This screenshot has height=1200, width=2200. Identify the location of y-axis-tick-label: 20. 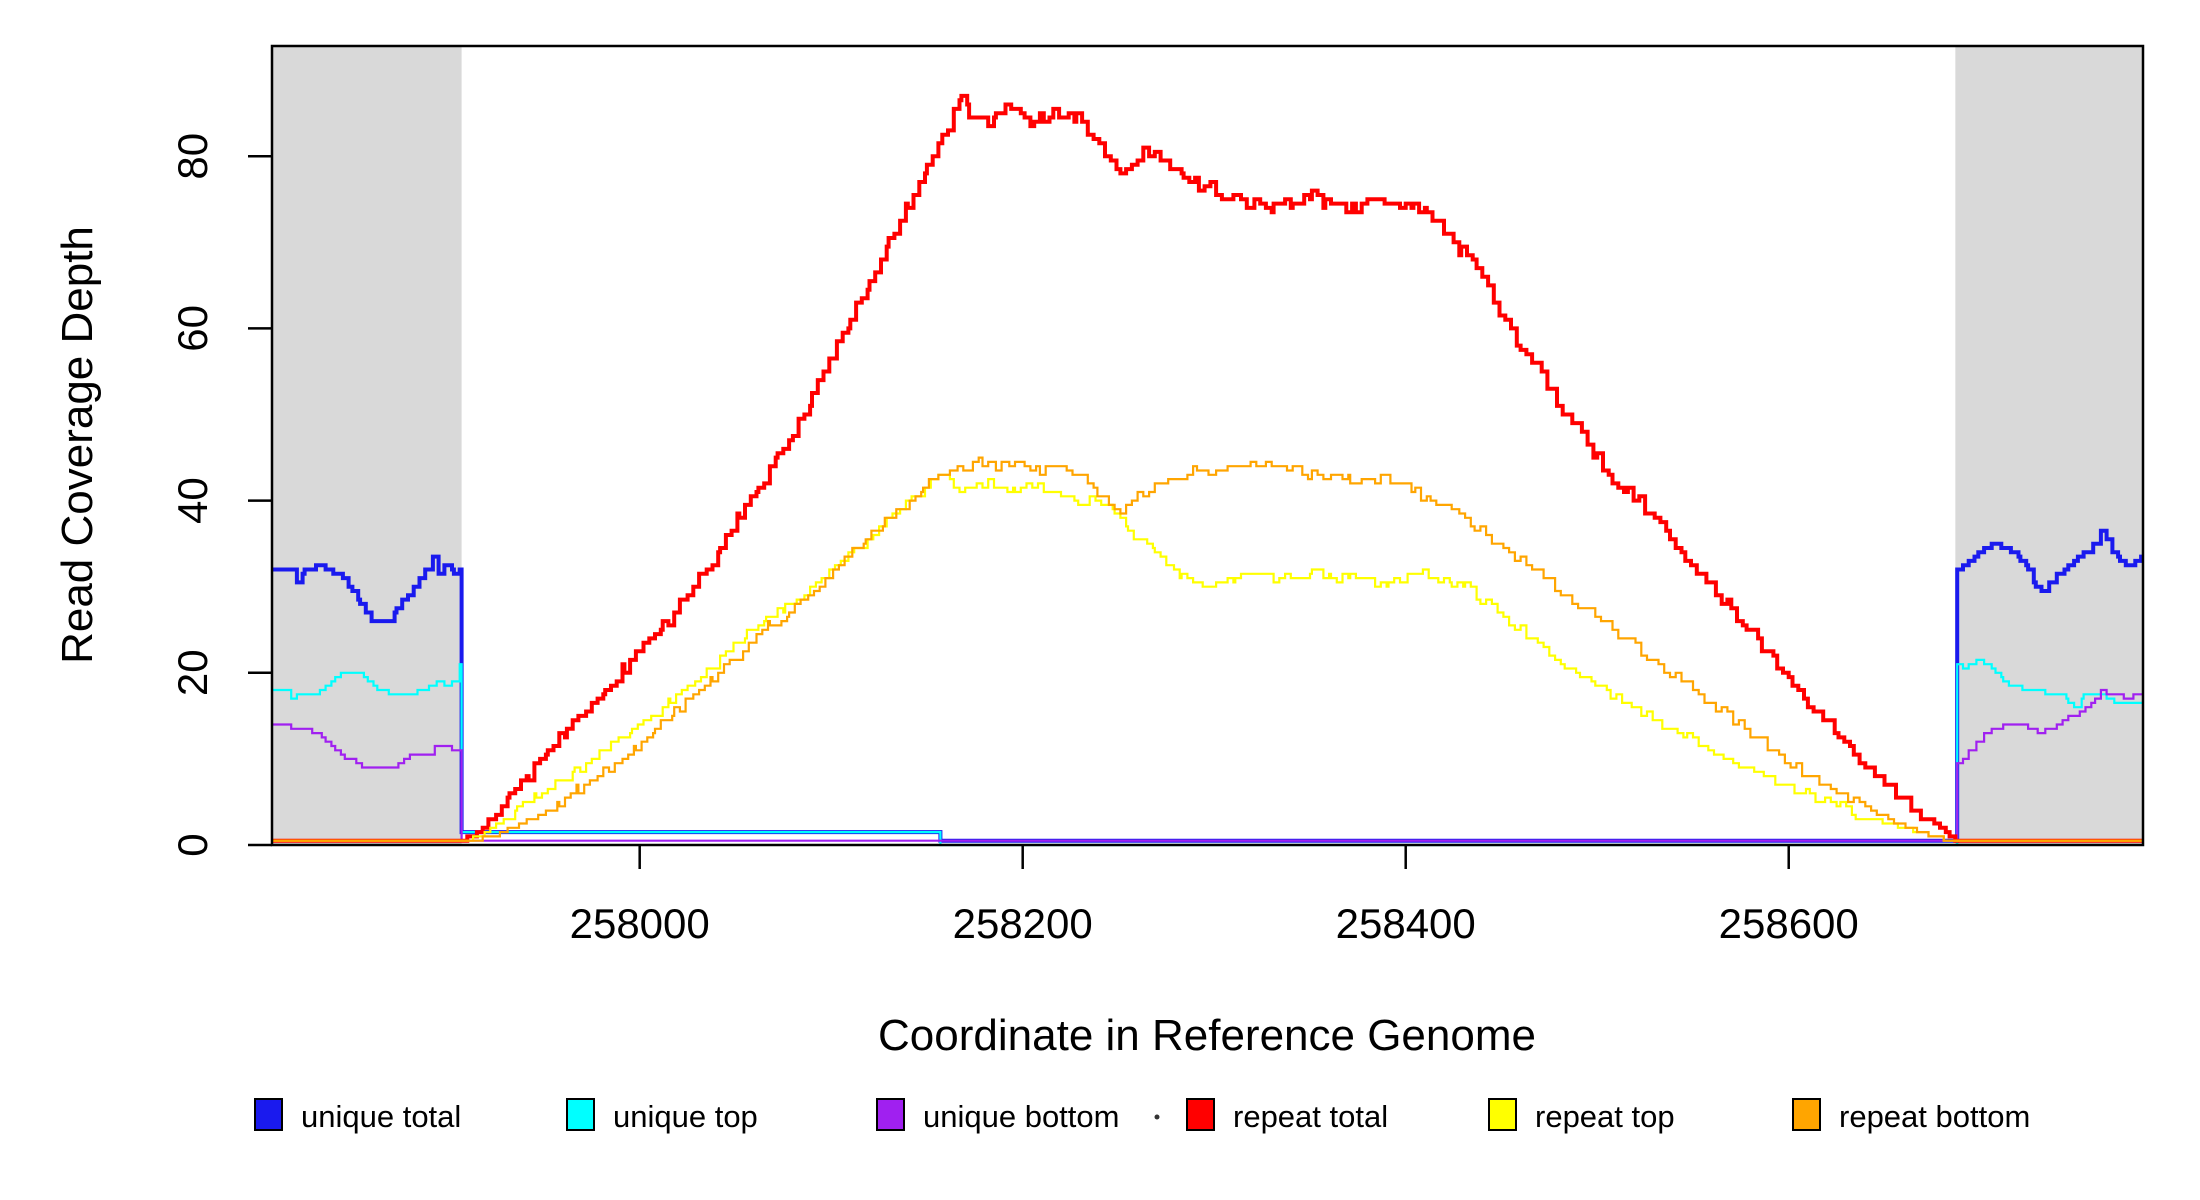
(192, 672).